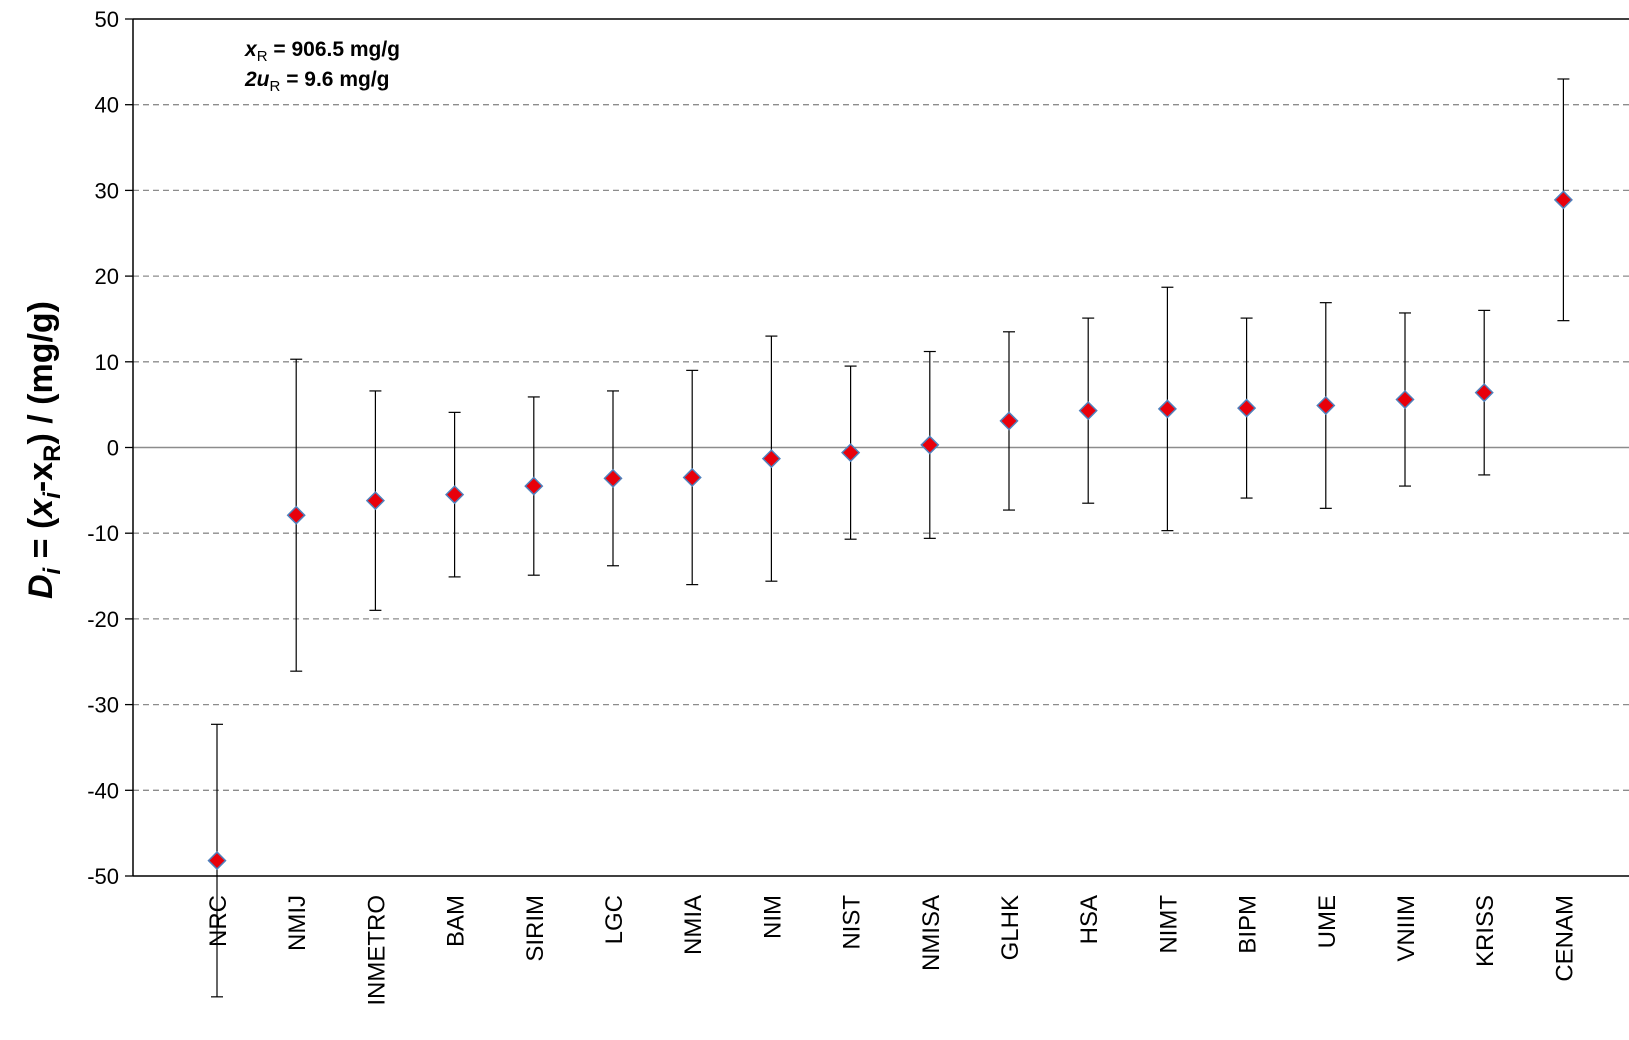  What do you see at coordinates (772, 917) in the screenshot?
I see `x-tick-label: NIM` at bounding box center [772, 917].